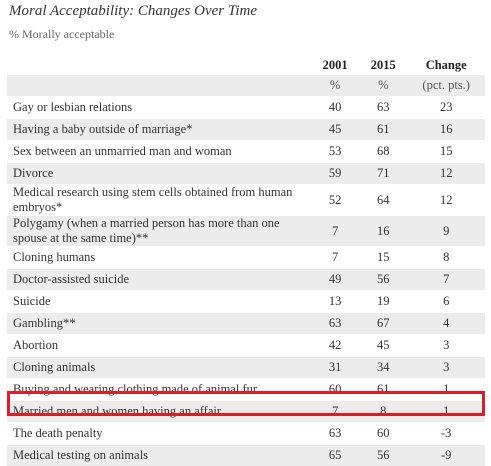 Image resolution: width=491 pixels, height=466 pixels. Describe the element at coordinates (335, 368) in the screenshot. I see `cell-value: 31` at that location.